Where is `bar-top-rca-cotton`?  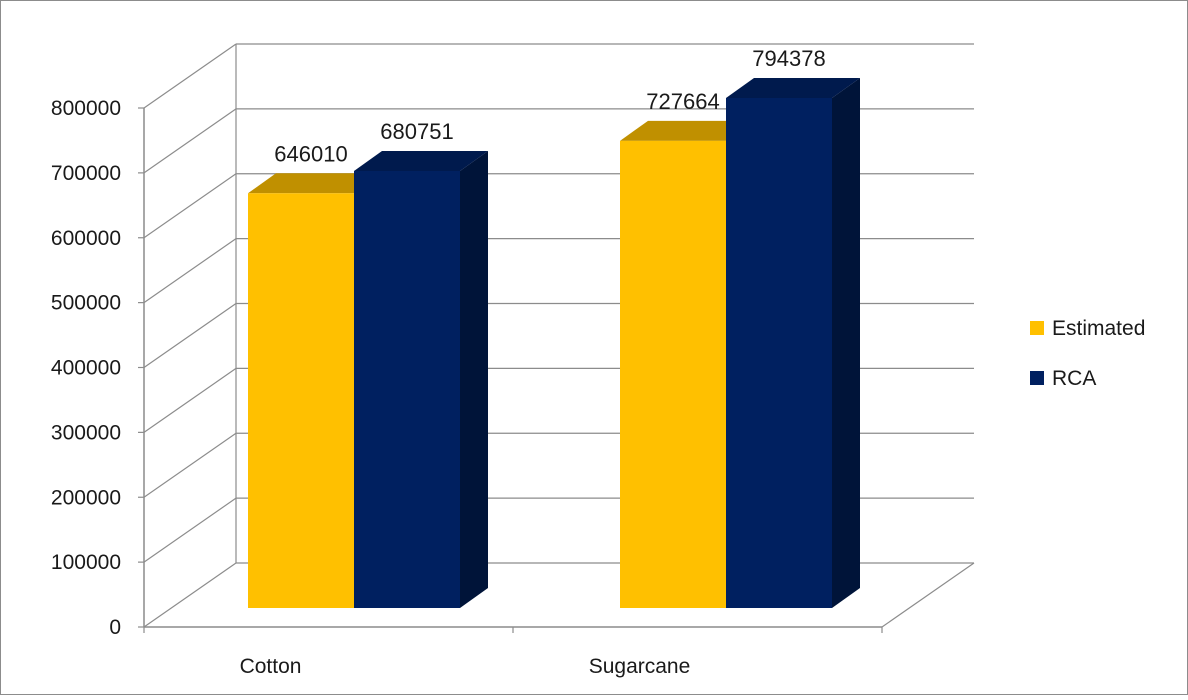
bar-top-rca-cotton is located at coordinates (421, 160).